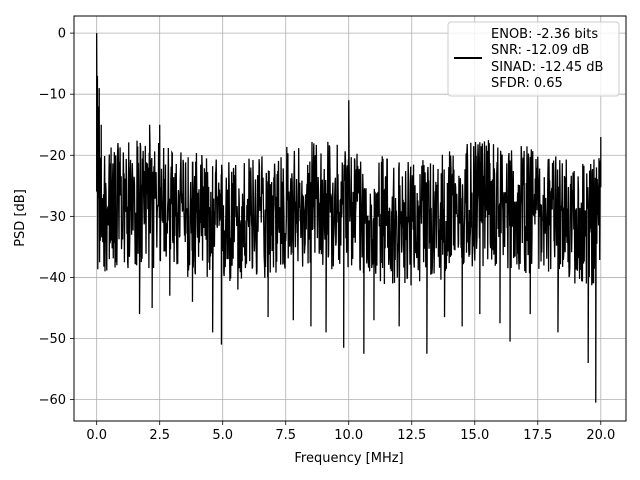 The width and height of the screenshot is (640, 480). Describe the element at coordinates (544, 34) in the screenshot. I see `legend-line-enob: ENOB: -2.36 bits` at that location.